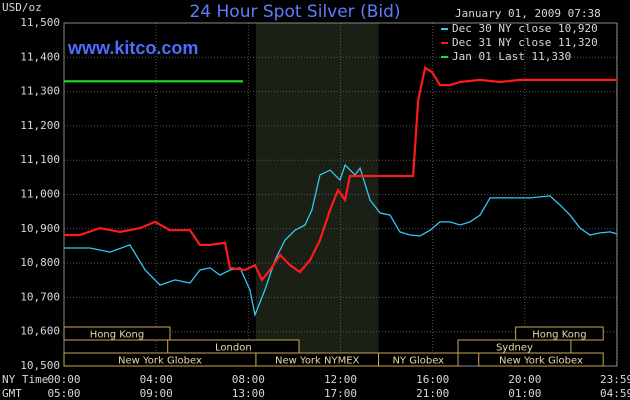 This screenshot has height=400, width=630. I want to click on gmt-tick-label: 05:00, so click(63, 393).